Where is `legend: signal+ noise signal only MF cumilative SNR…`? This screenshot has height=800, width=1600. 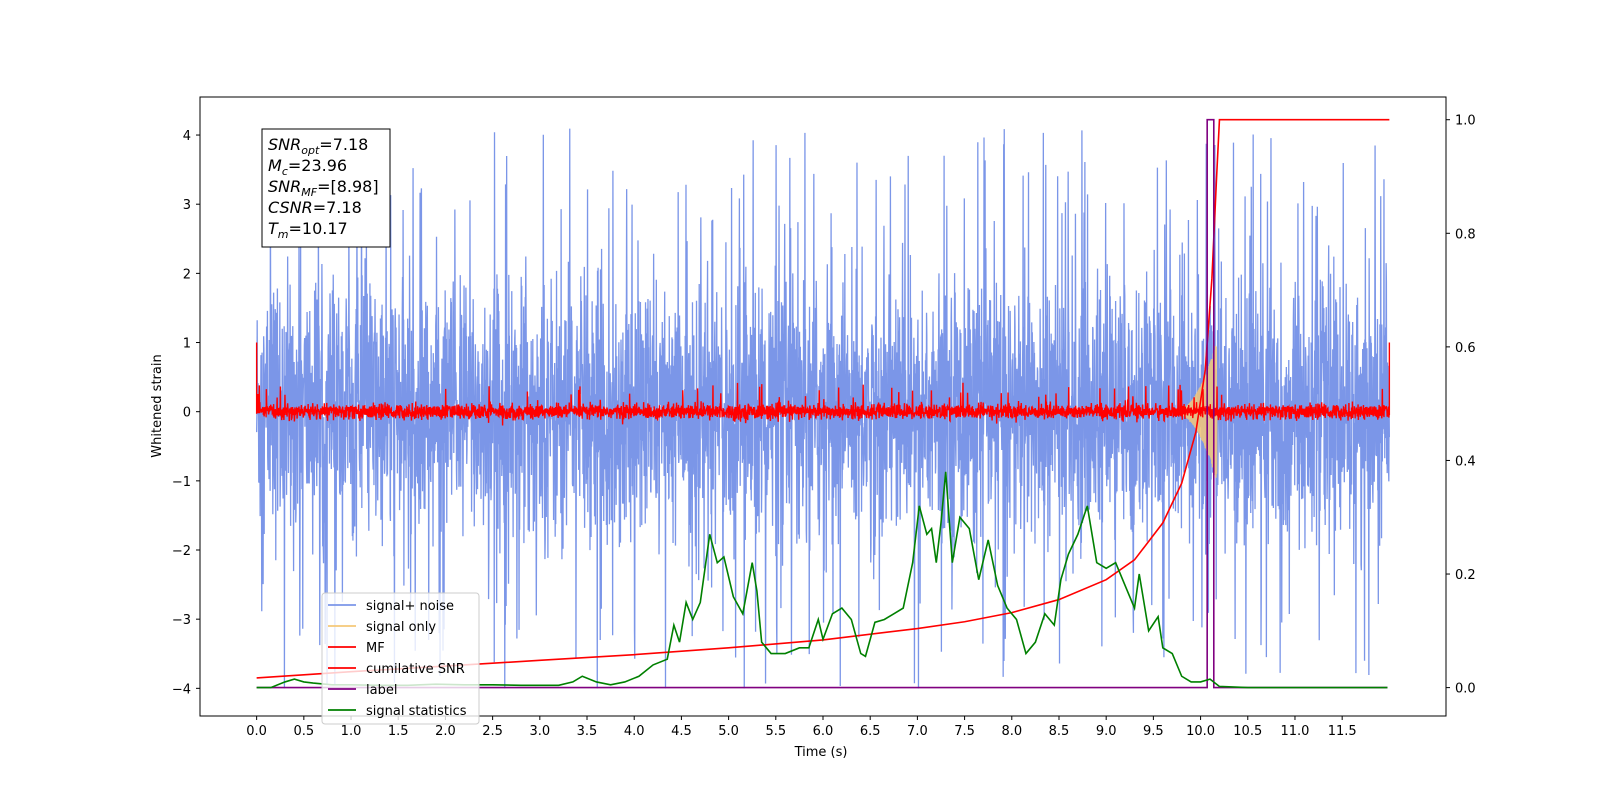 legend: signal+ noise signal only MF cumilative SNR… is located at coordinates (400, 658).